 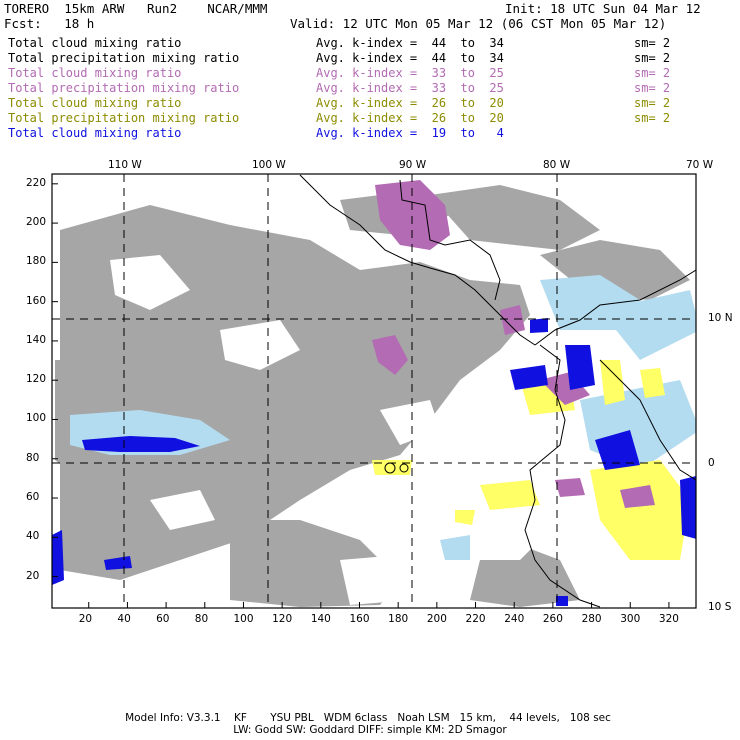 I want to click on x-tick-label: 160, so click(x=359, y=619).